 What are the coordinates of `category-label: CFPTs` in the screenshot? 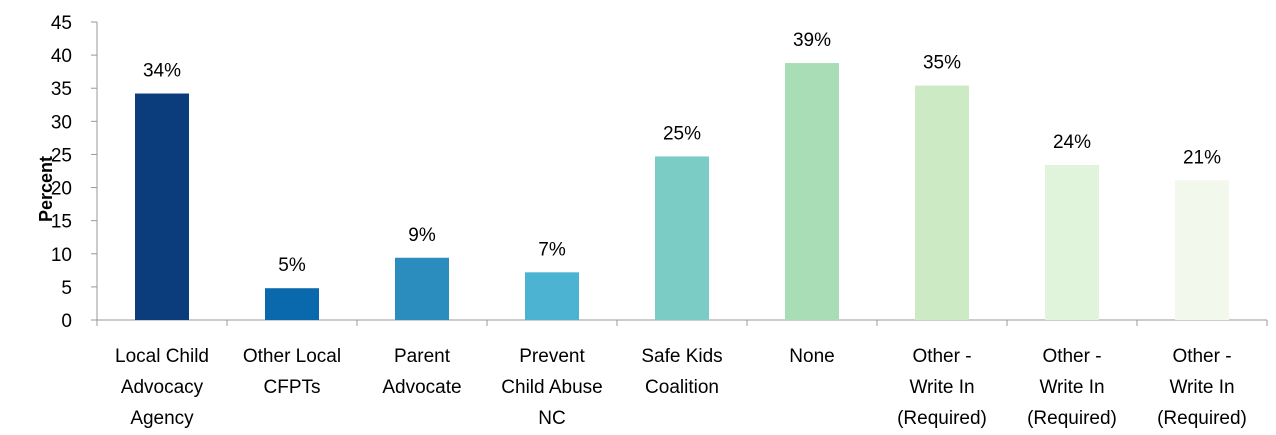 It's located at (292, 387).